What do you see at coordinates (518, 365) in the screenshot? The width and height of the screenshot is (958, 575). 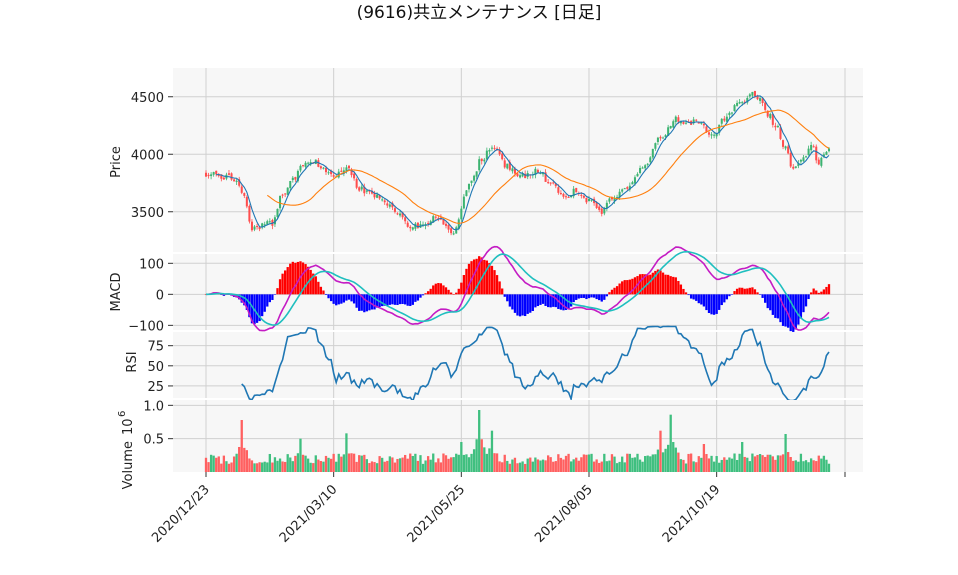 I see `rsi-background` at bounding box center [518, 365].